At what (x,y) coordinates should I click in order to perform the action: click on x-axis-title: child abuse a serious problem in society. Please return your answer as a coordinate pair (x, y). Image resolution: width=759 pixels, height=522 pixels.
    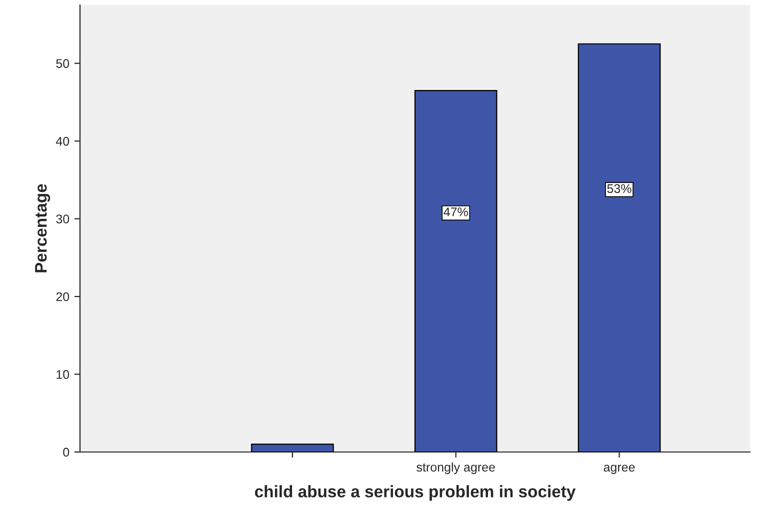
    Looking at the image, I should click on (415, 493).